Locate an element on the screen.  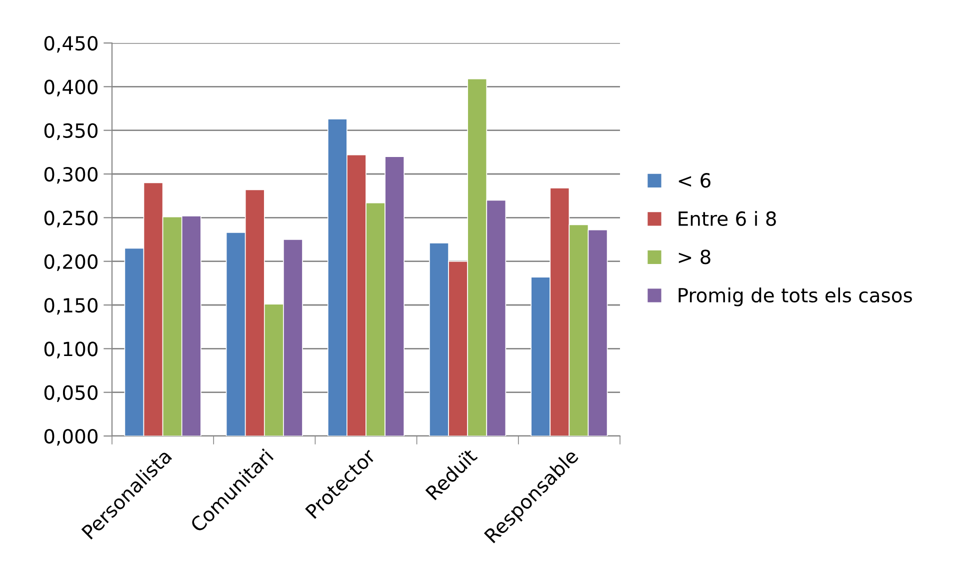
y-tick-label: 0,350 is located at coordinates (71, 131).